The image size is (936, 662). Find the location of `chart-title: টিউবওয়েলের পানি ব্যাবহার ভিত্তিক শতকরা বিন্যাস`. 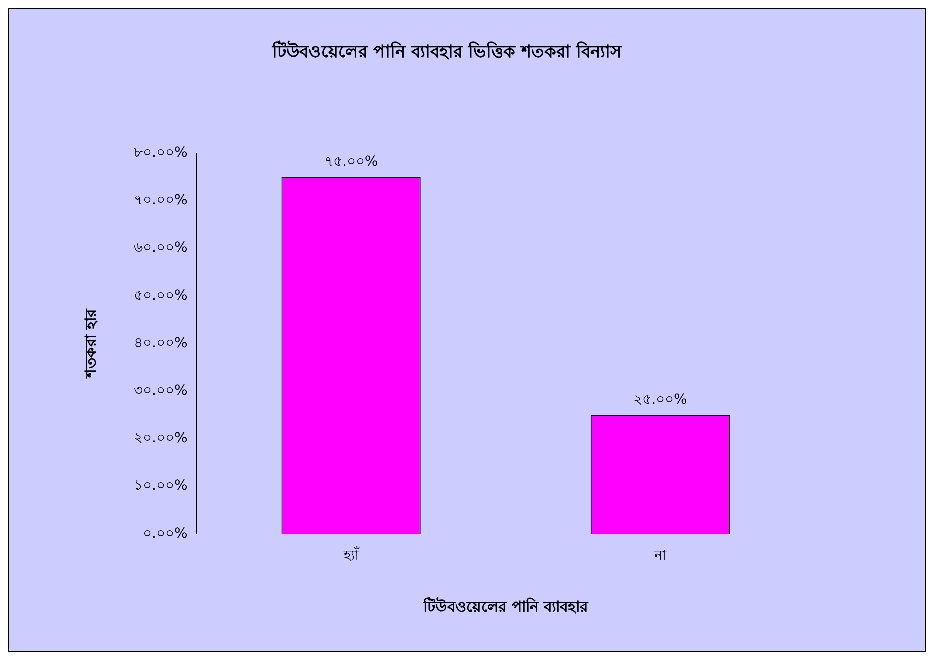

chart-title: টিউবওয়েলের পানি ব্যাবহার ভিত্তিক শতকরা বিন্যাস is located at coordinates (447, 51).